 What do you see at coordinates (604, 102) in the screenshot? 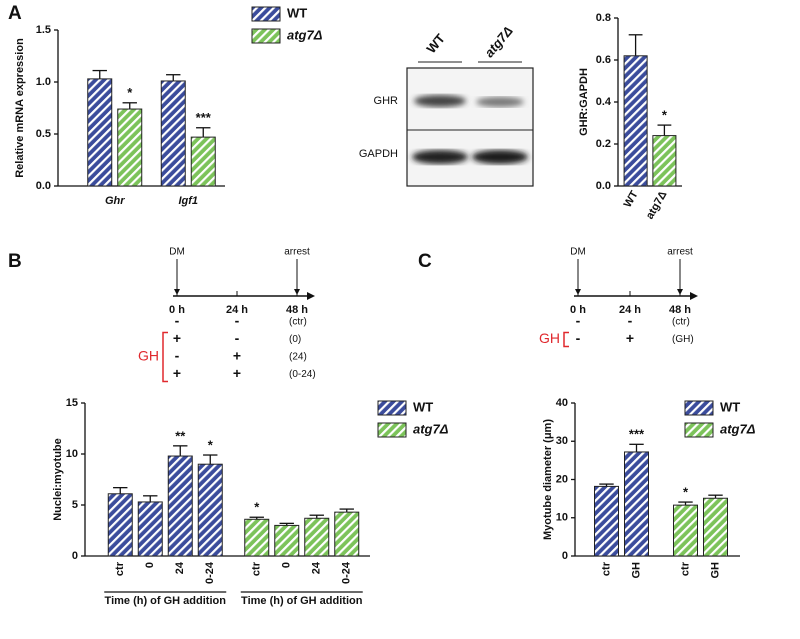
I see `y-tick-label: 0.4` at bounding box center [604, 102].